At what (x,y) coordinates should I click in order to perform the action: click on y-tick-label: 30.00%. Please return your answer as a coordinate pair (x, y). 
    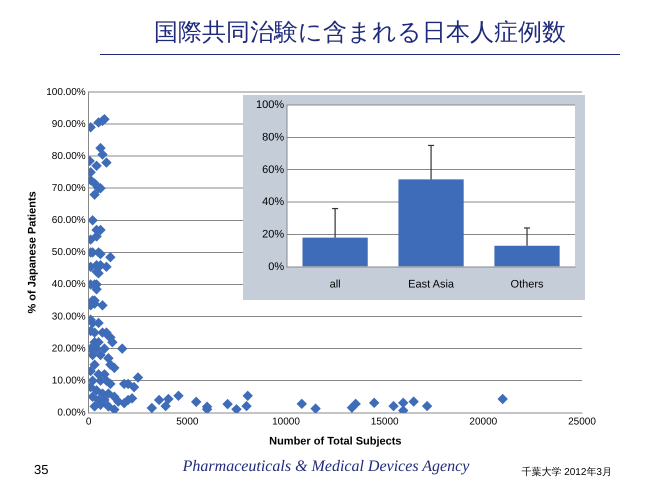
    Looking at the image, I should click on (69, 316).